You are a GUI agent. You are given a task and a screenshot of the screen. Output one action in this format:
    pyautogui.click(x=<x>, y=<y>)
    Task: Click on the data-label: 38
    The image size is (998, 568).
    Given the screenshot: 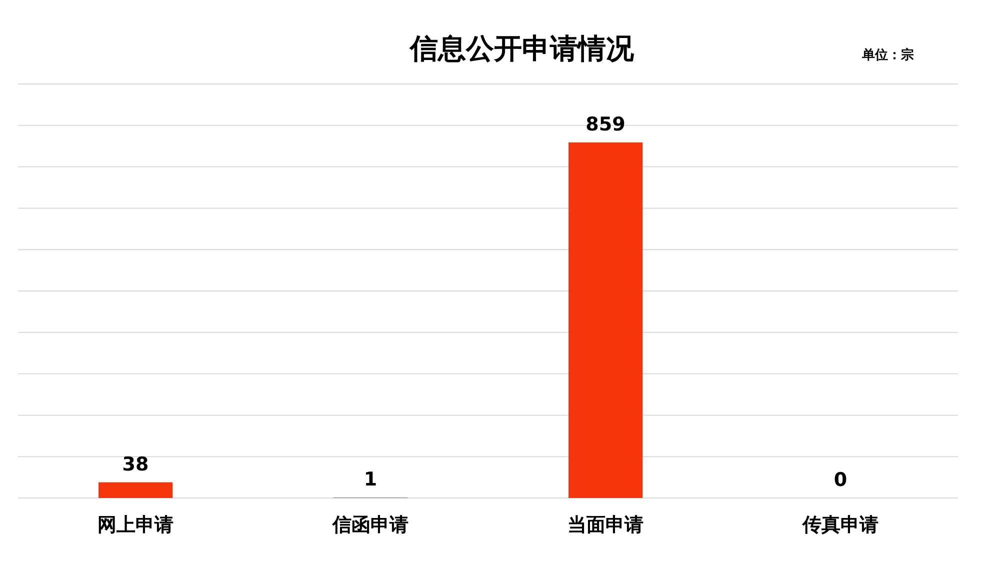 What is the action you would take?
    pyautogui.click(x=135, y=464)
    